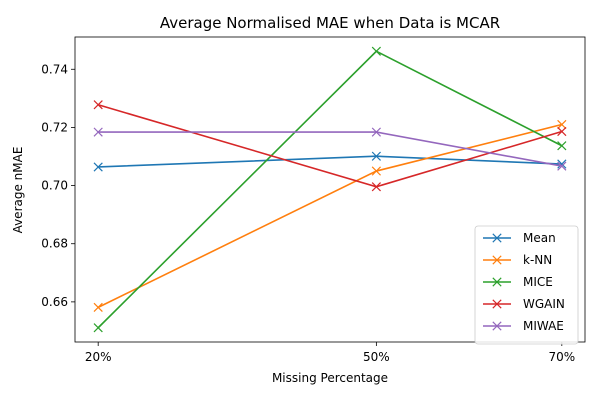 The image size is (600, 400). Describe the element at coordinates (54, 186) in the screenshot. I see `y-tick-label: 0.70` at that location.